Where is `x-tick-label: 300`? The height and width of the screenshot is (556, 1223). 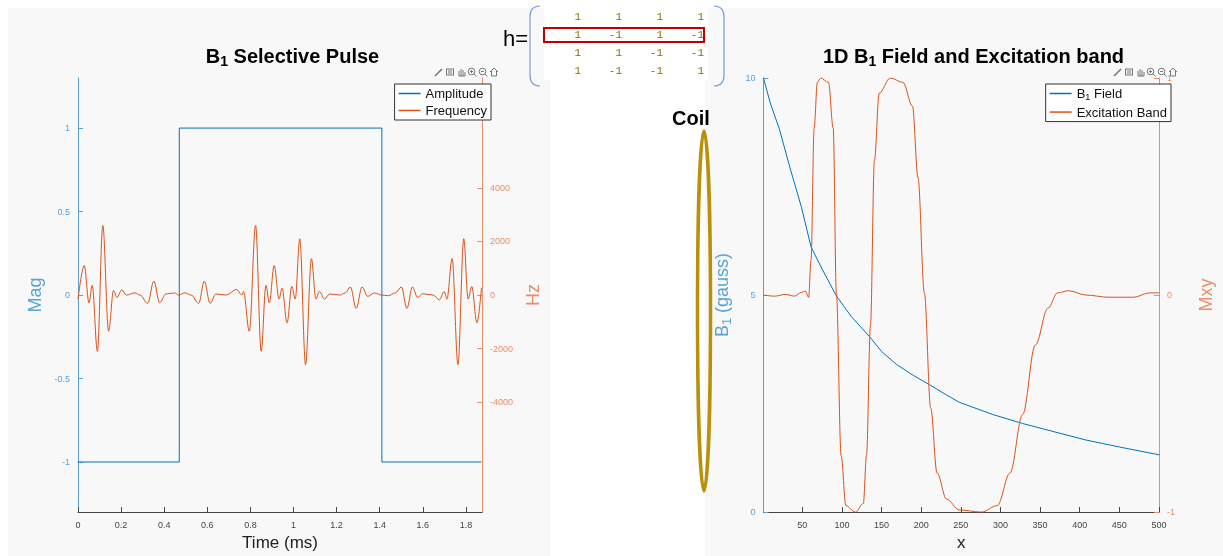
x-tick-label: 300 is located at coordinates (1000, 524).